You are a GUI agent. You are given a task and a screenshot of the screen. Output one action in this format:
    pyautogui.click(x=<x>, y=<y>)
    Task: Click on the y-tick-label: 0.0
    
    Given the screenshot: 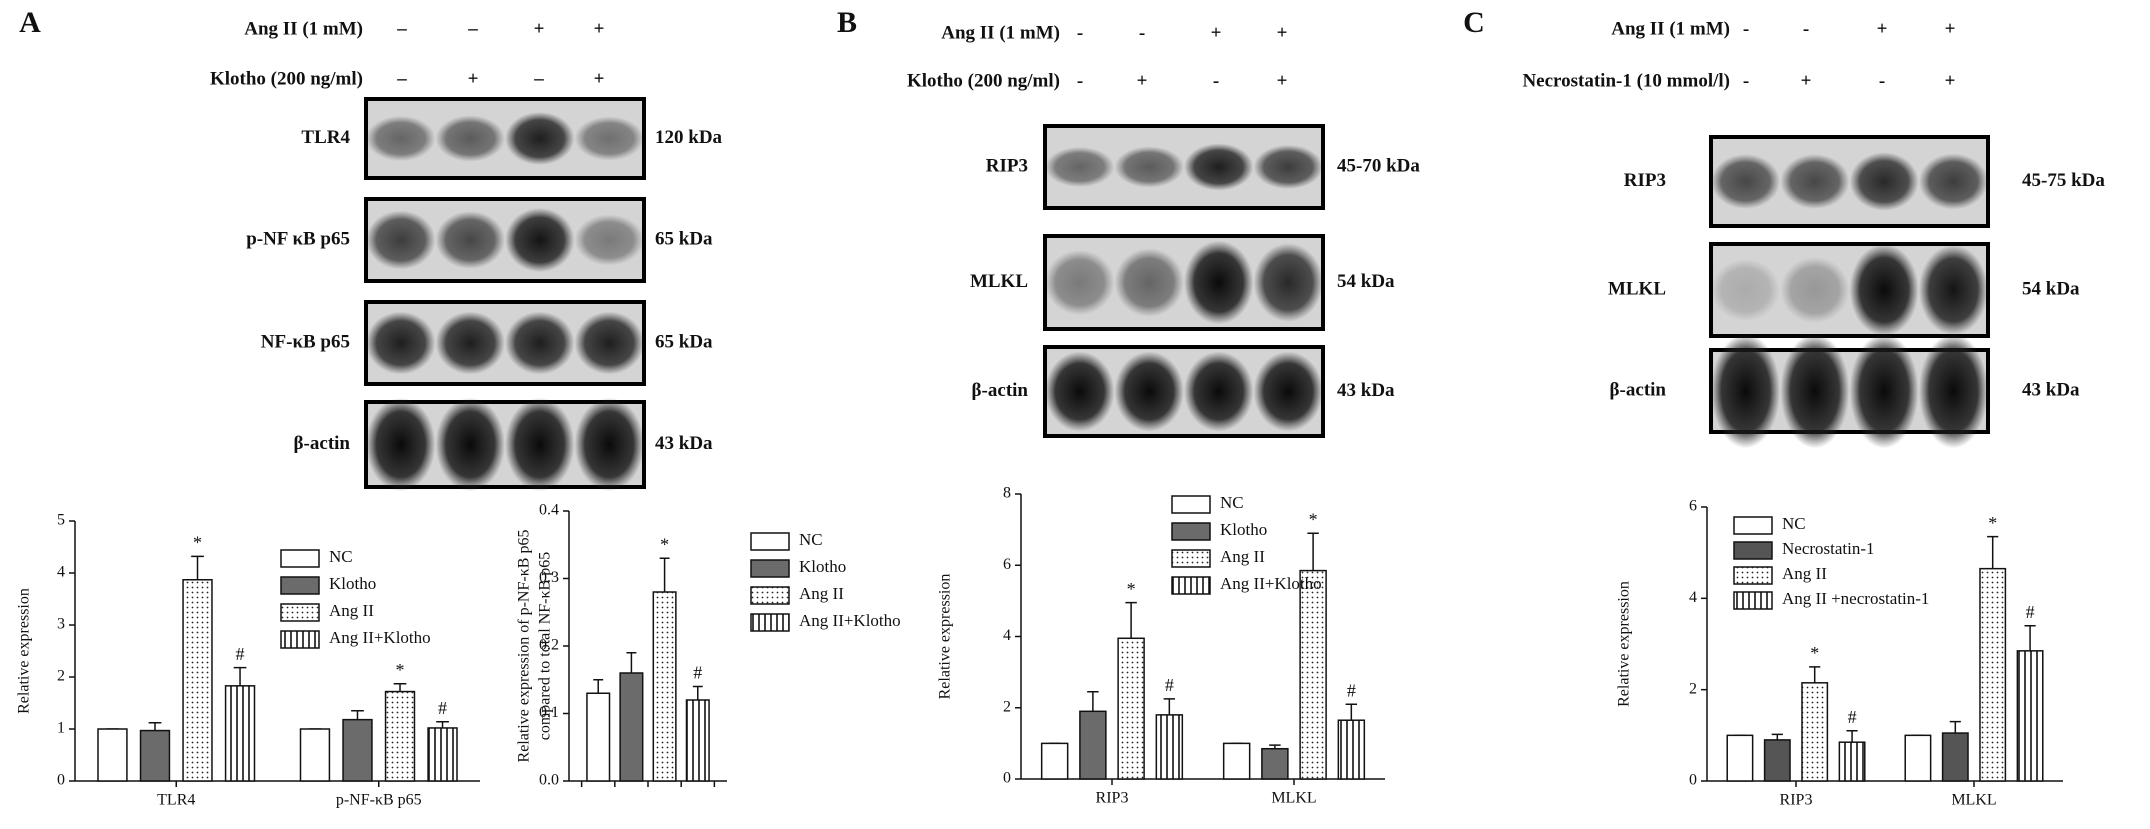 What is the action you would take?
    pyautogui.click(x=549, y=780)
    